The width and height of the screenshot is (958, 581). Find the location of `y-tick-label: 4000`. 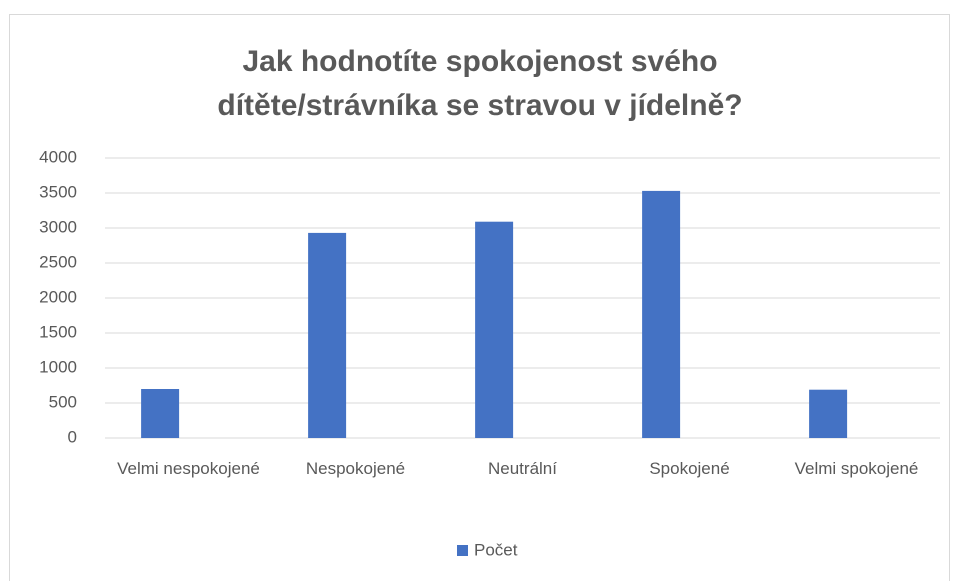

y-tick-label: 4000 is located at coordinates (58, 156).